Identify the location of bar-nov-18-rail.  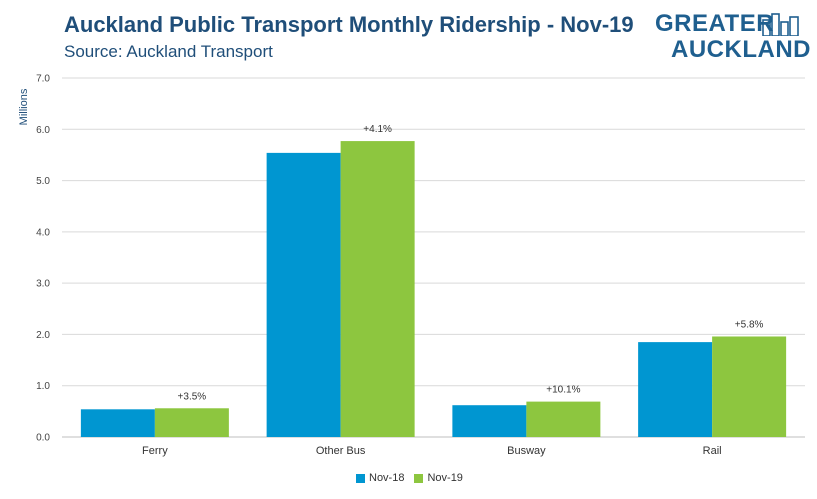
(675, 389).